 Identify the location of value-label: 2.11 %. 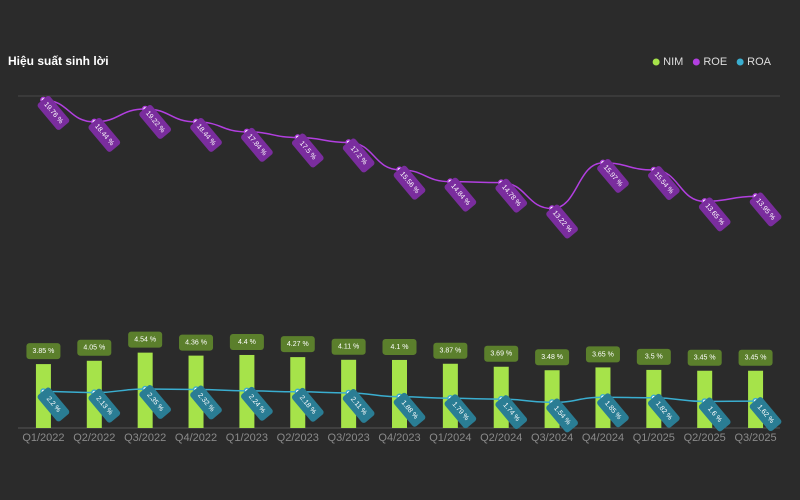
(358, 406).